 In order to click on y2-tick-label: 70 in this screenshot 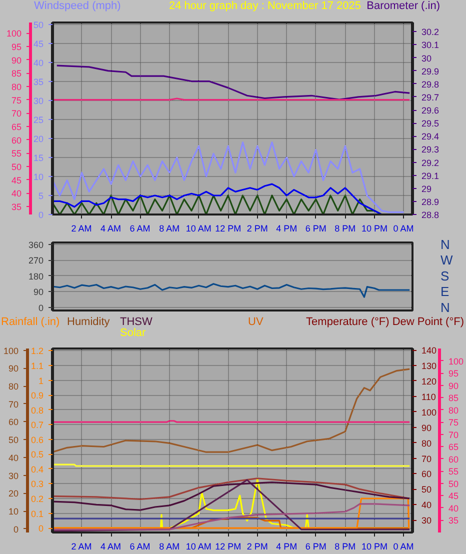, I will do `click(453, 435)`.